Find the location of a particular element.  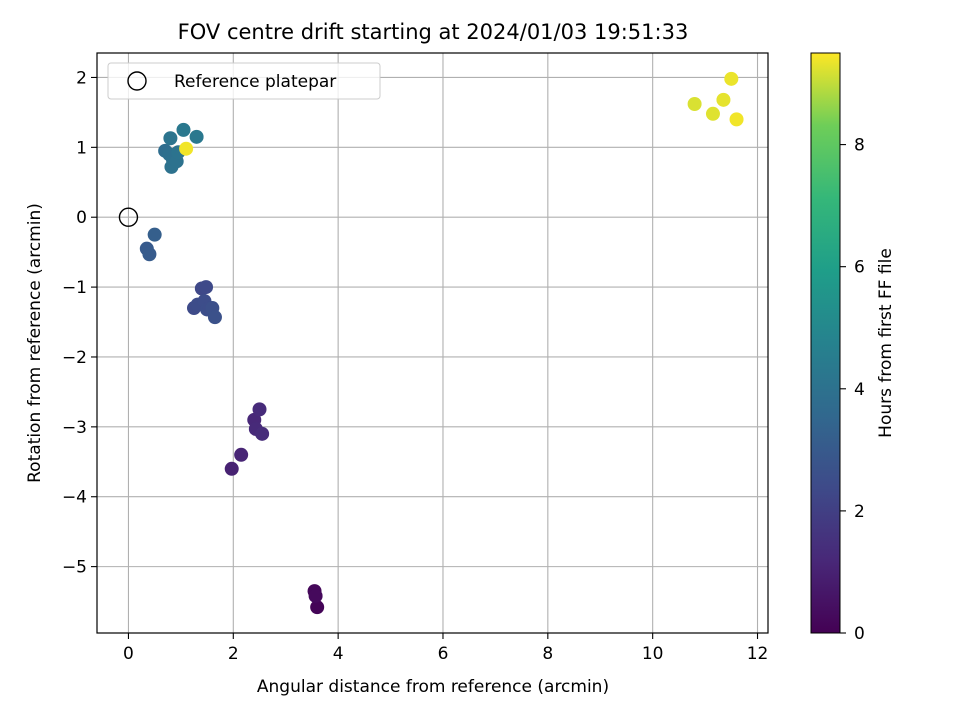

reference-platepar-marker is located at coordinates (128, 217).